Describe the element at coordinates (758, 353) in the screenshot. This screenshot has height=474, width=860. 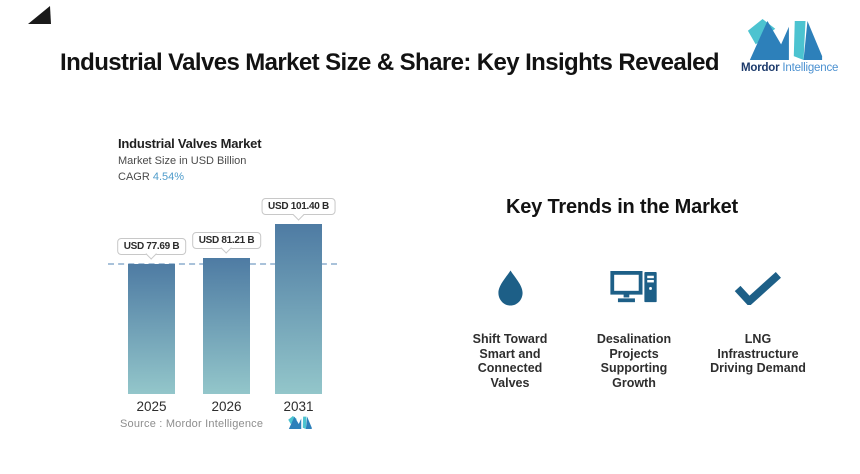
I see `trend-label: LNG Infrastructure Driving Demand` at that location.